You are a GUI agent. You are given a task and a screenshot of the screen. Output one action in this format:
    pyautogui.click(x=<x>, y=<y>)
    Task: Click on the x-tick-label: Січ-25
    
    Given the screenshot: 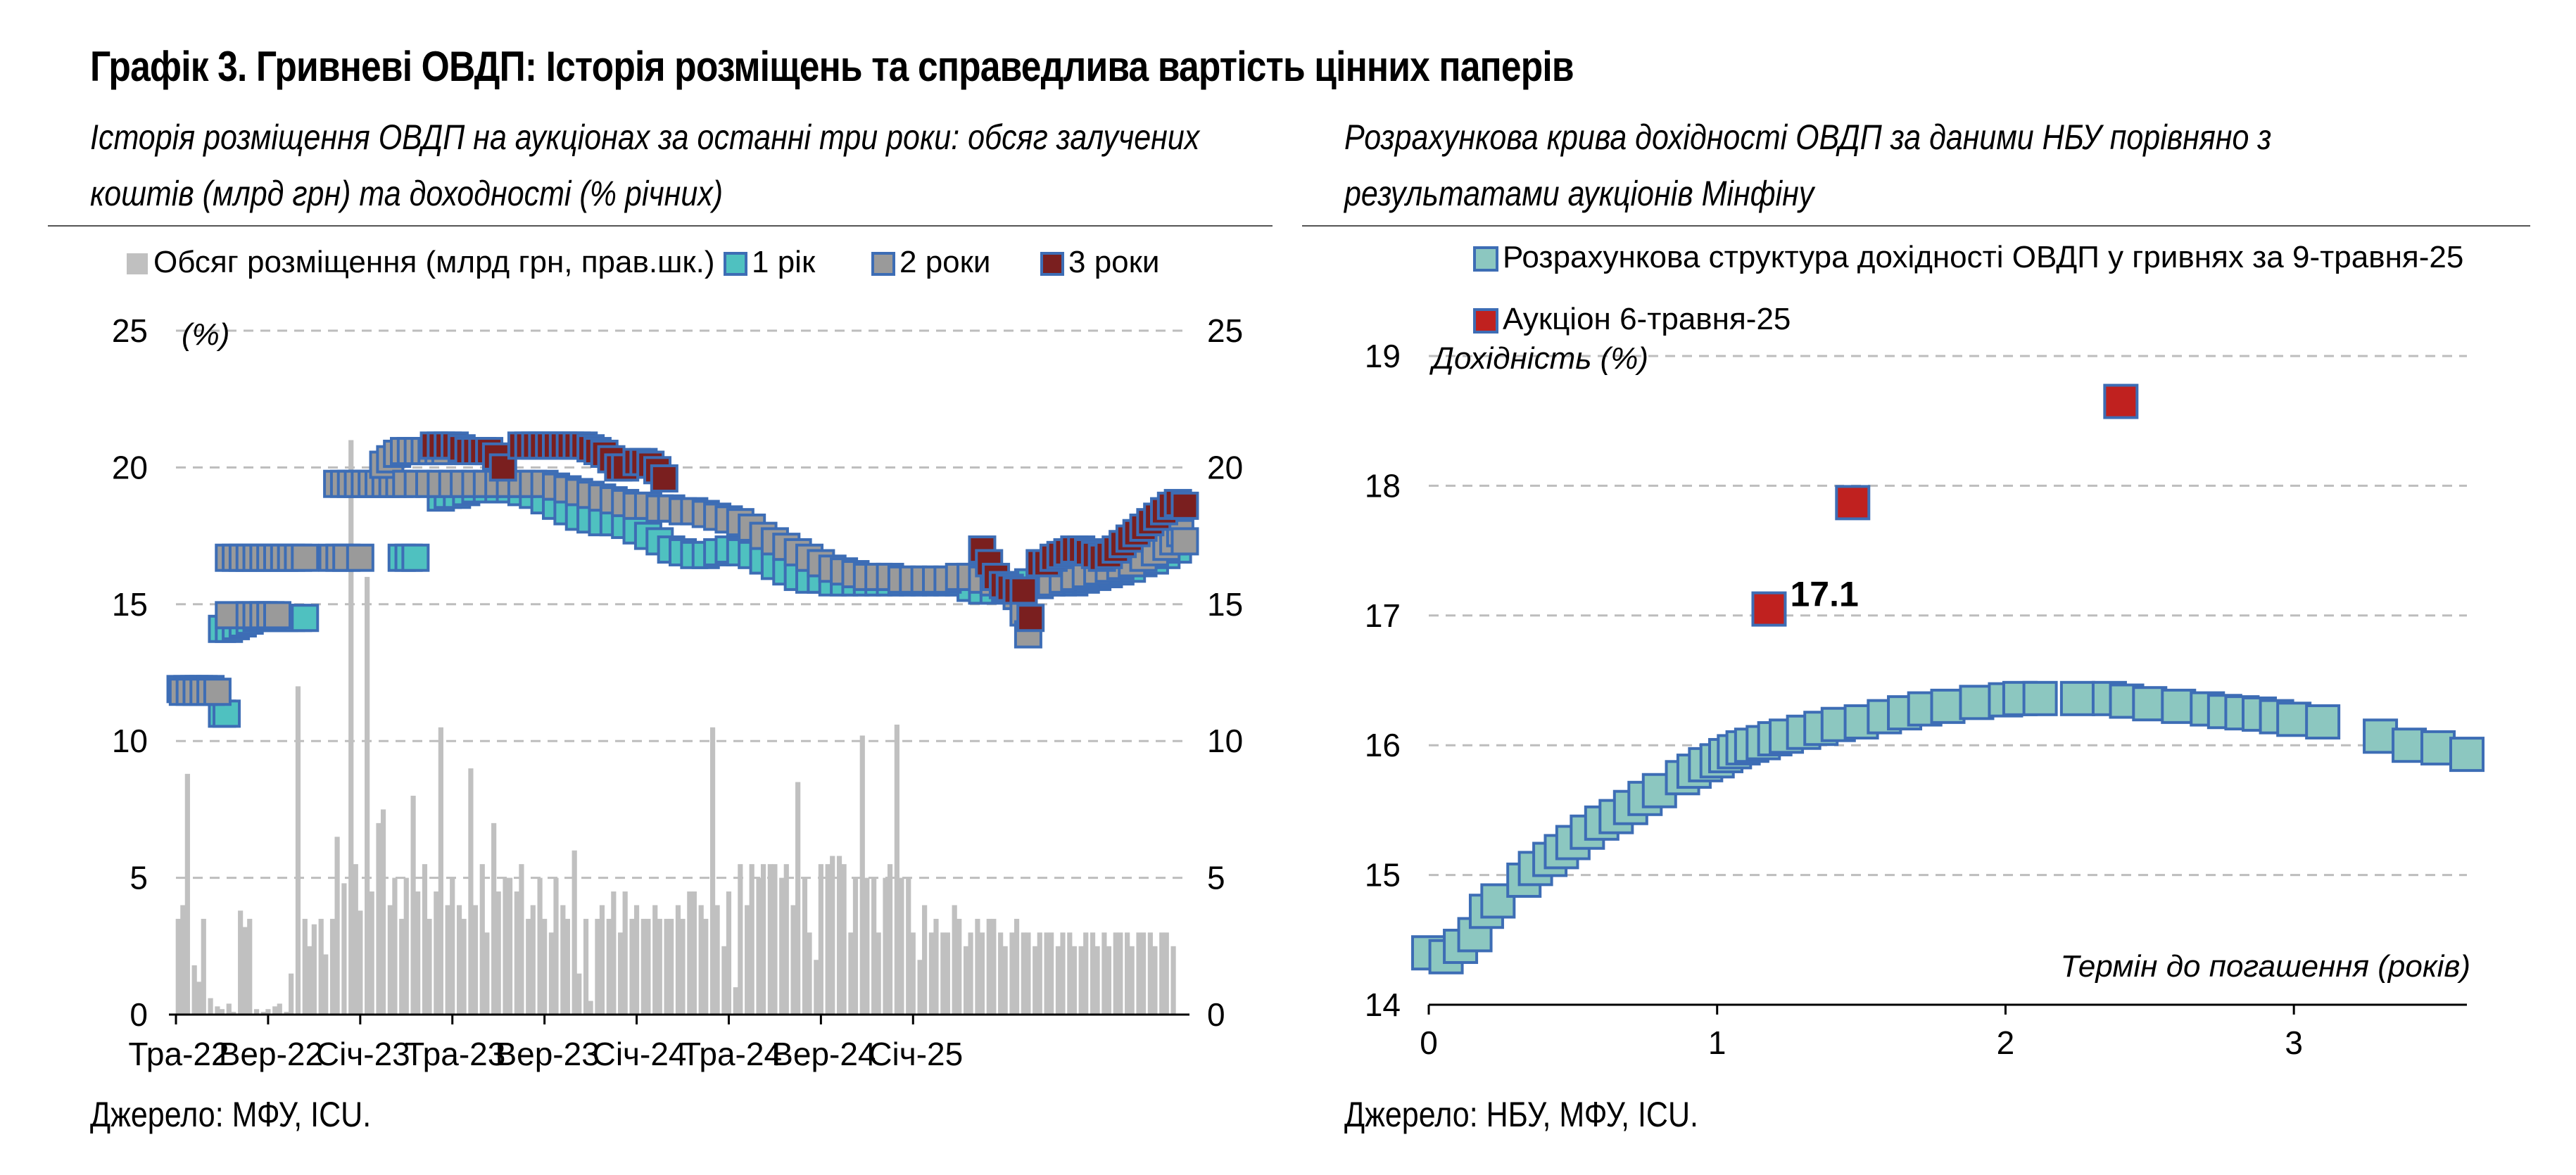 What is the action you would take?
    pyautogui.click(x=916, y=1054)
    